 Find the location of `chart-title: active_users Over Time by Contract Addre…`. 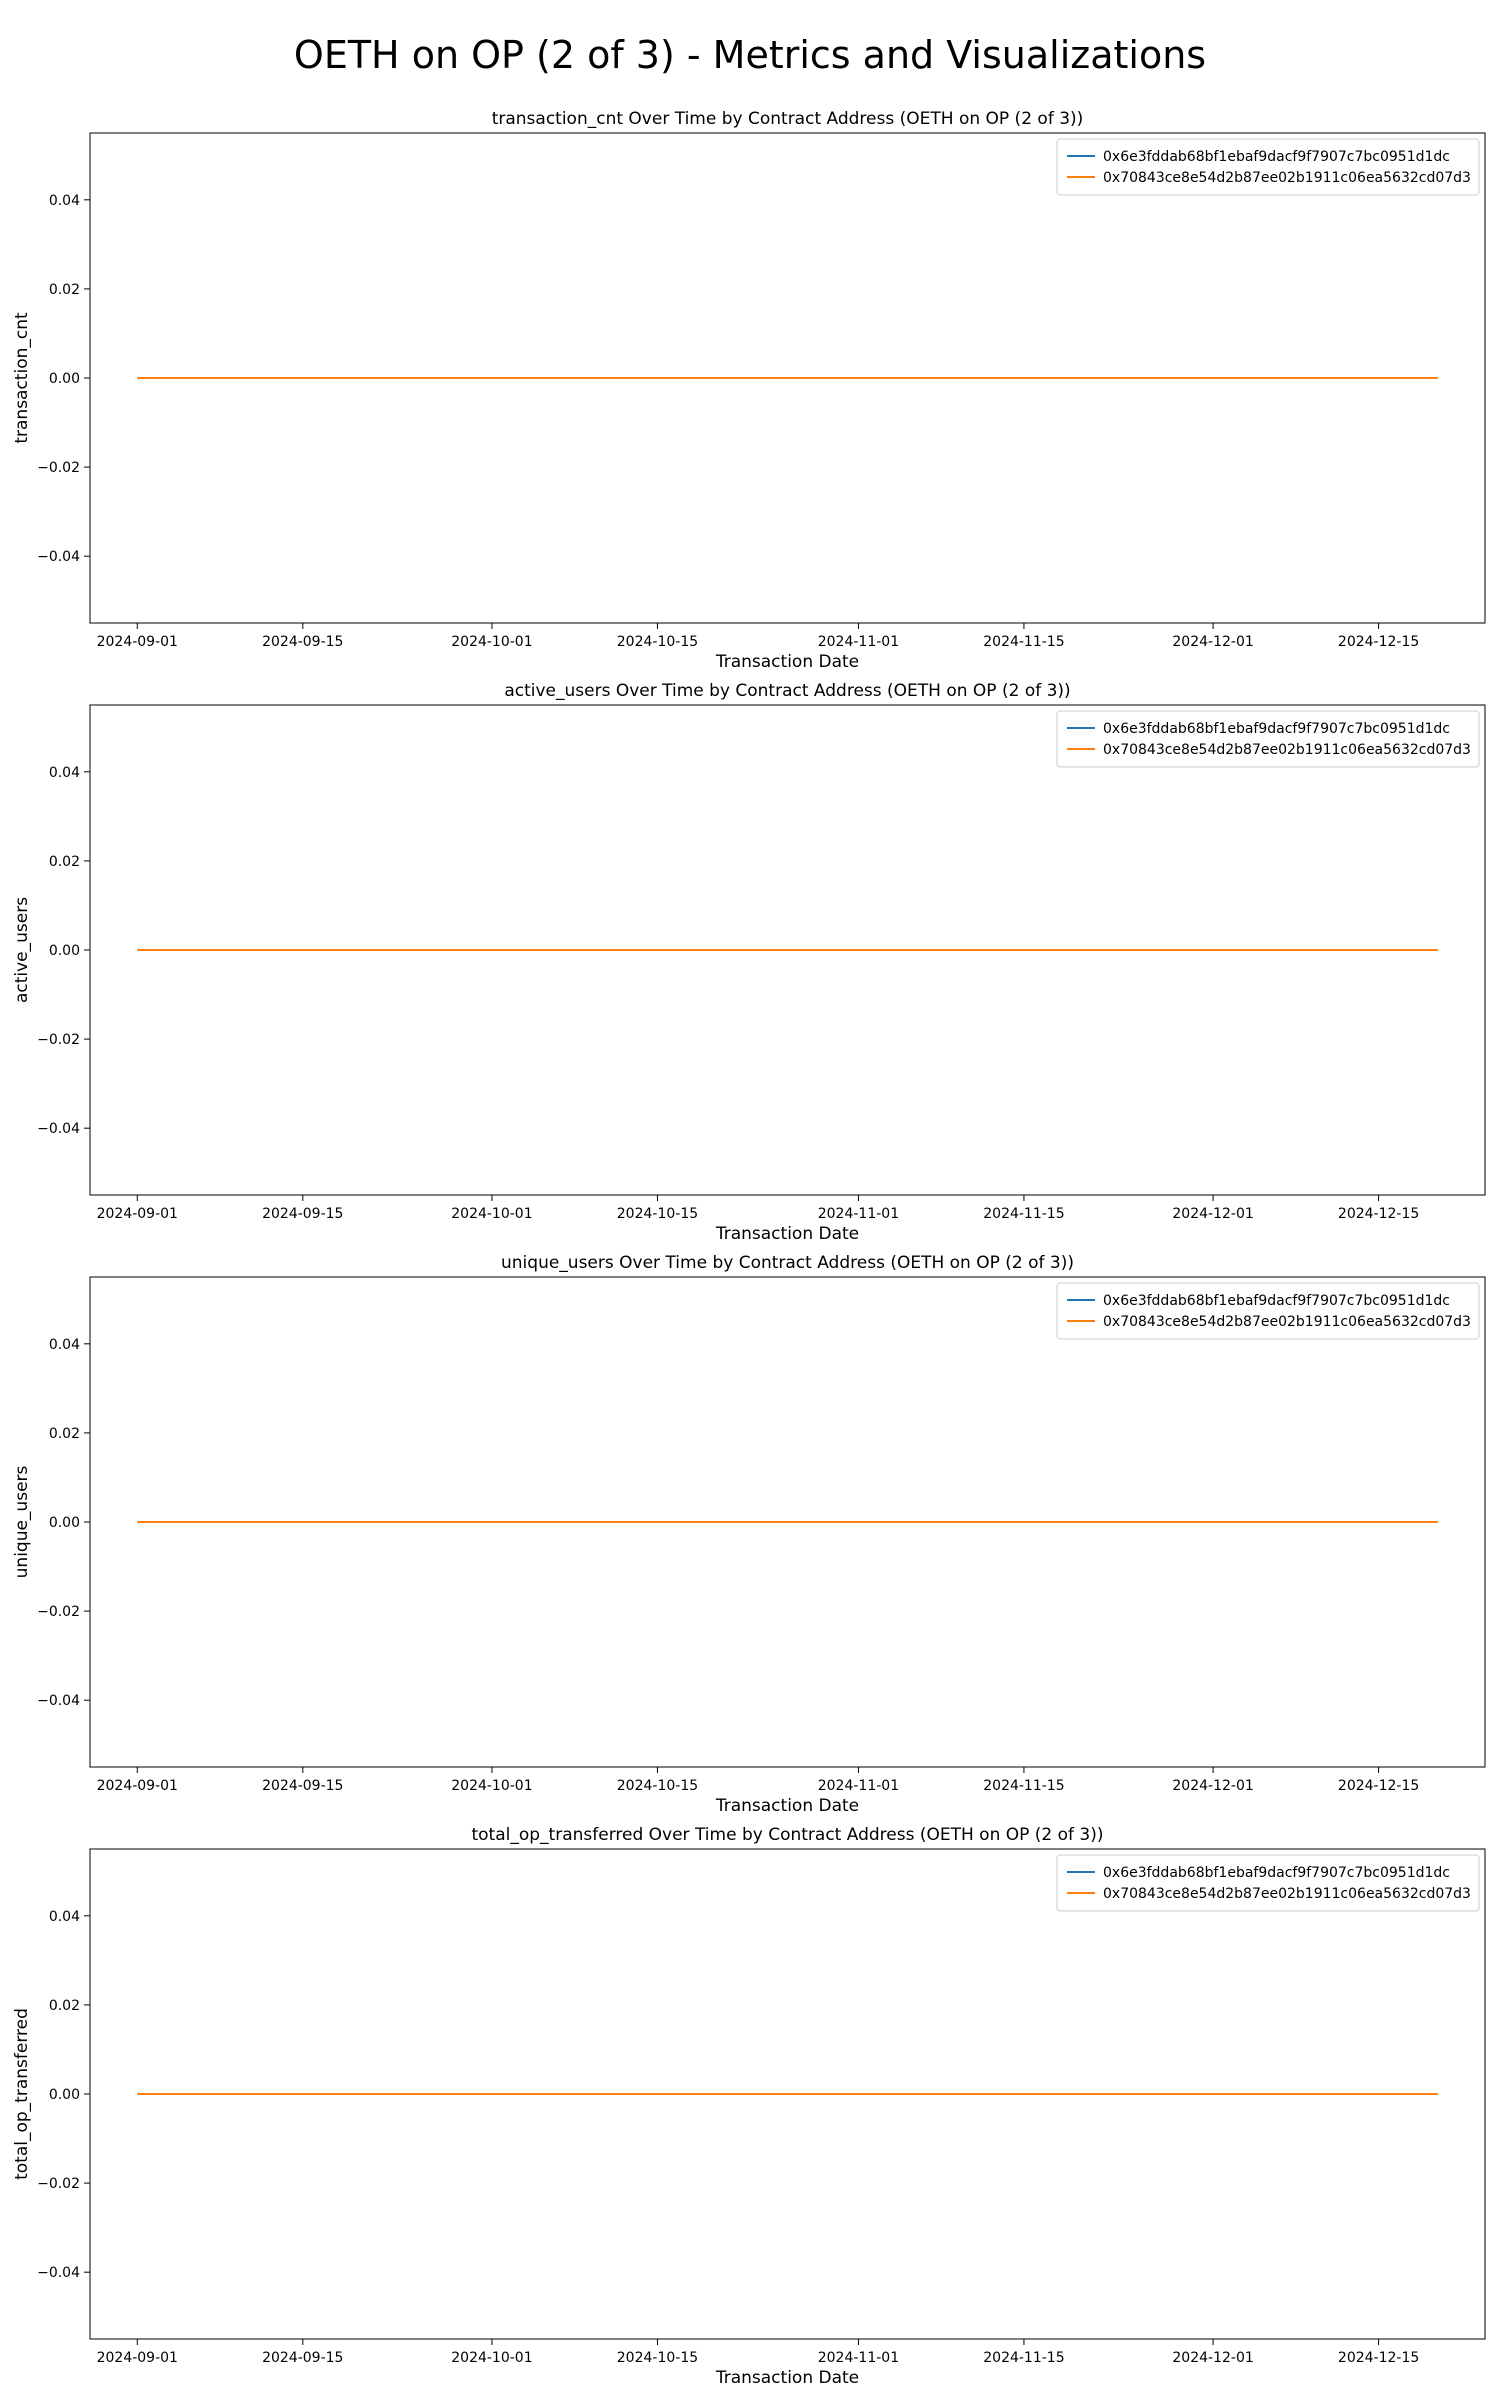

chart-title: active_users Over Time by Contract Addre… is located at coordinates (787, 691).